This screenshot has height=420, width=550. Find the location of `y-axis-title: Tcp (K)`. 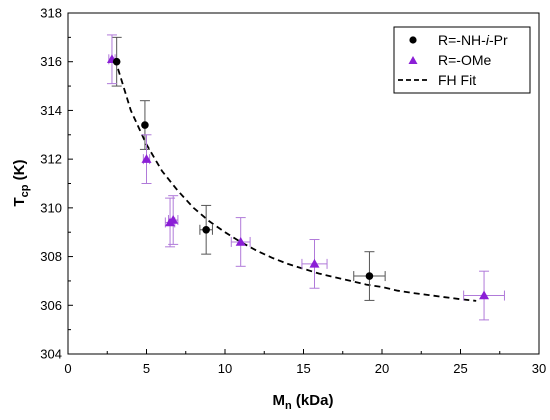

y-axis-title: Tcp (K) is located at coordinates (21, 182).